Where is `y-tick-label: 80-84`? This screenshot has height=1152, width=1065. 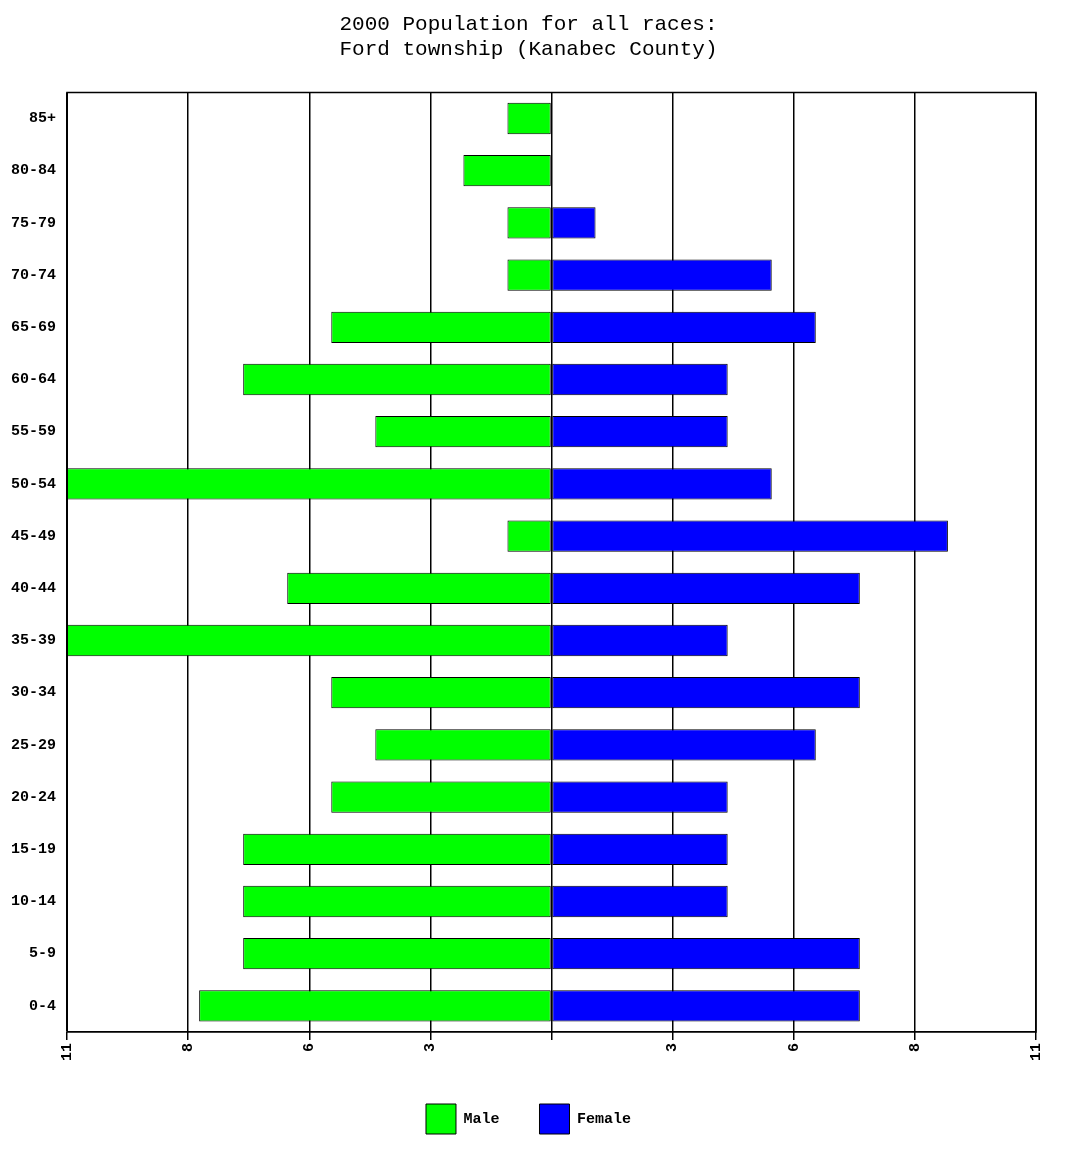 y-tick-label: 80-84 is located at coordinates (33, 171).